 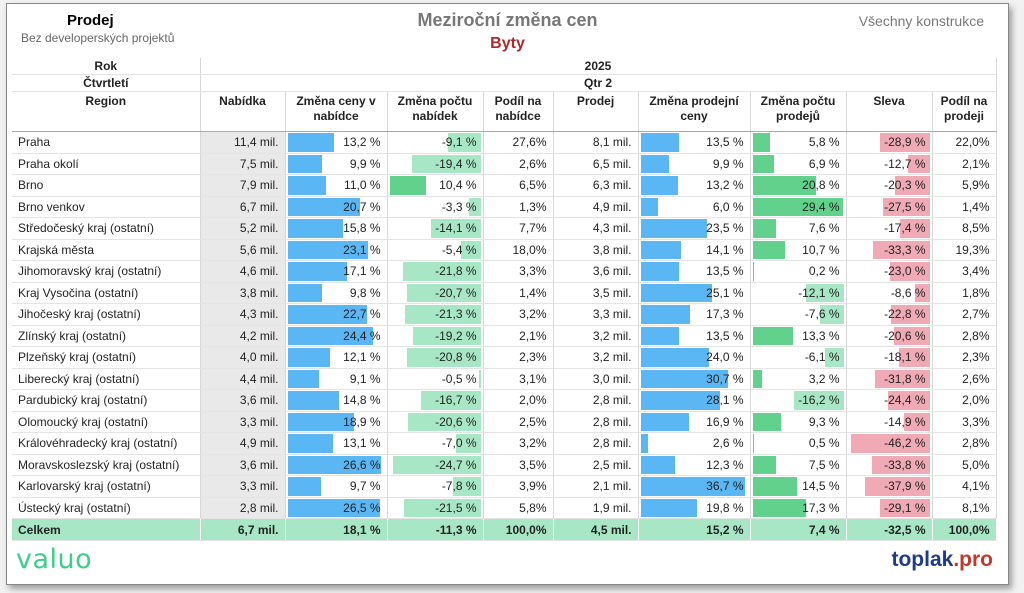 I want to click on count-change-offer: -21,8 %, so click(x=435, y=271).